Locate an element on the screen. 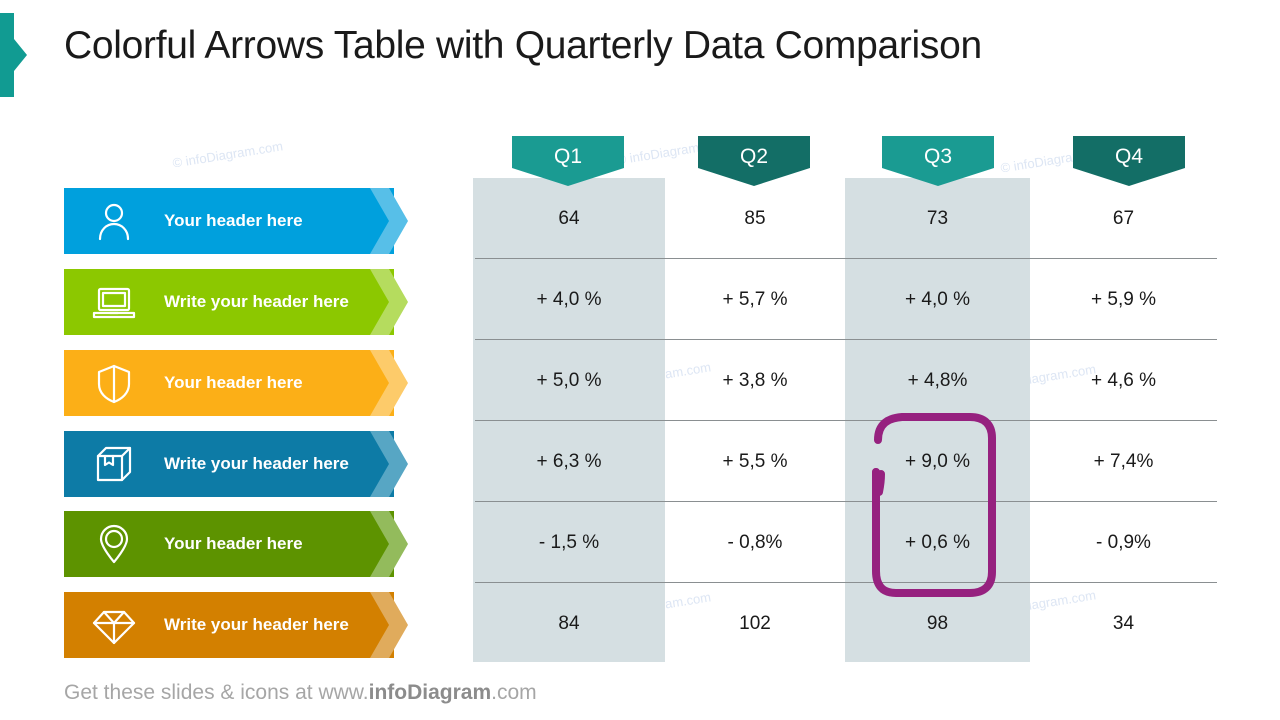  person-icon is located at coordinates (114, 221).